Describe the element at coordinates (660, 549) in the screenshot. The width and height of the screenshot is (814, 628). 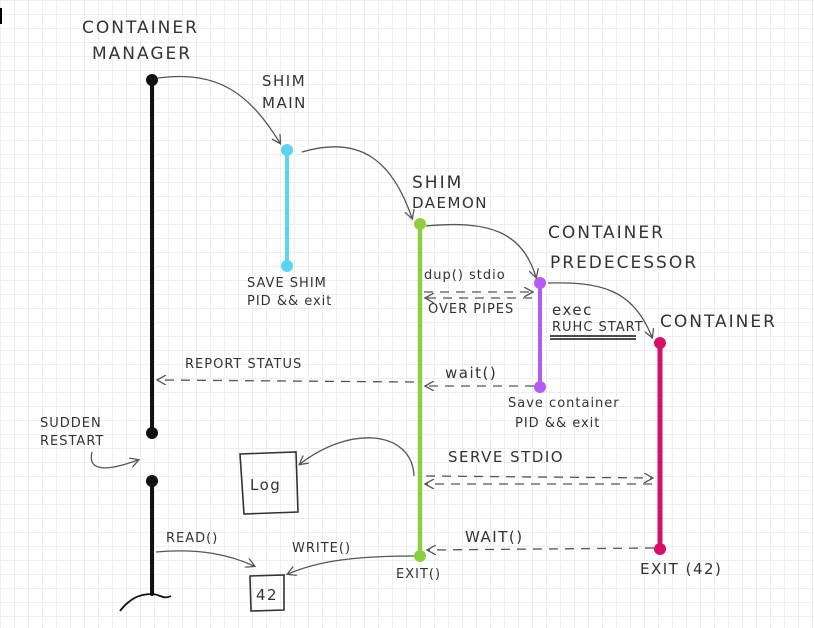
I see `container-end-dot` at that location.